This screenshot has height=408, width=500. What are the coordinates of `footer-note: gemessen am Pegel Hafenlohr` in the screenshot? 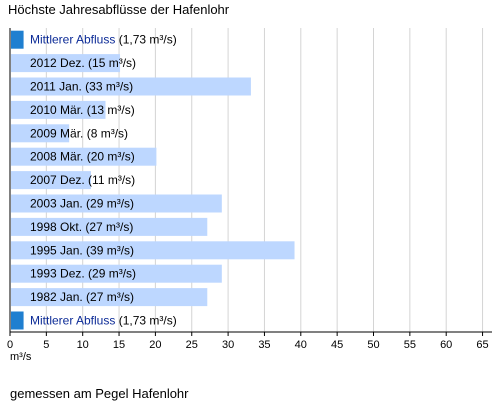 It's located at (99, 393).